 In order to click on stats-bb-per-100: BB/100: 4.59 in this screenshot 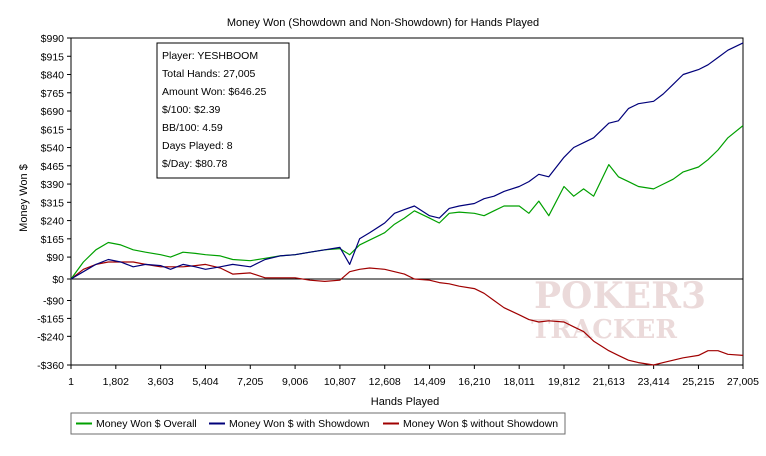, I will do `click(192, 128)`.